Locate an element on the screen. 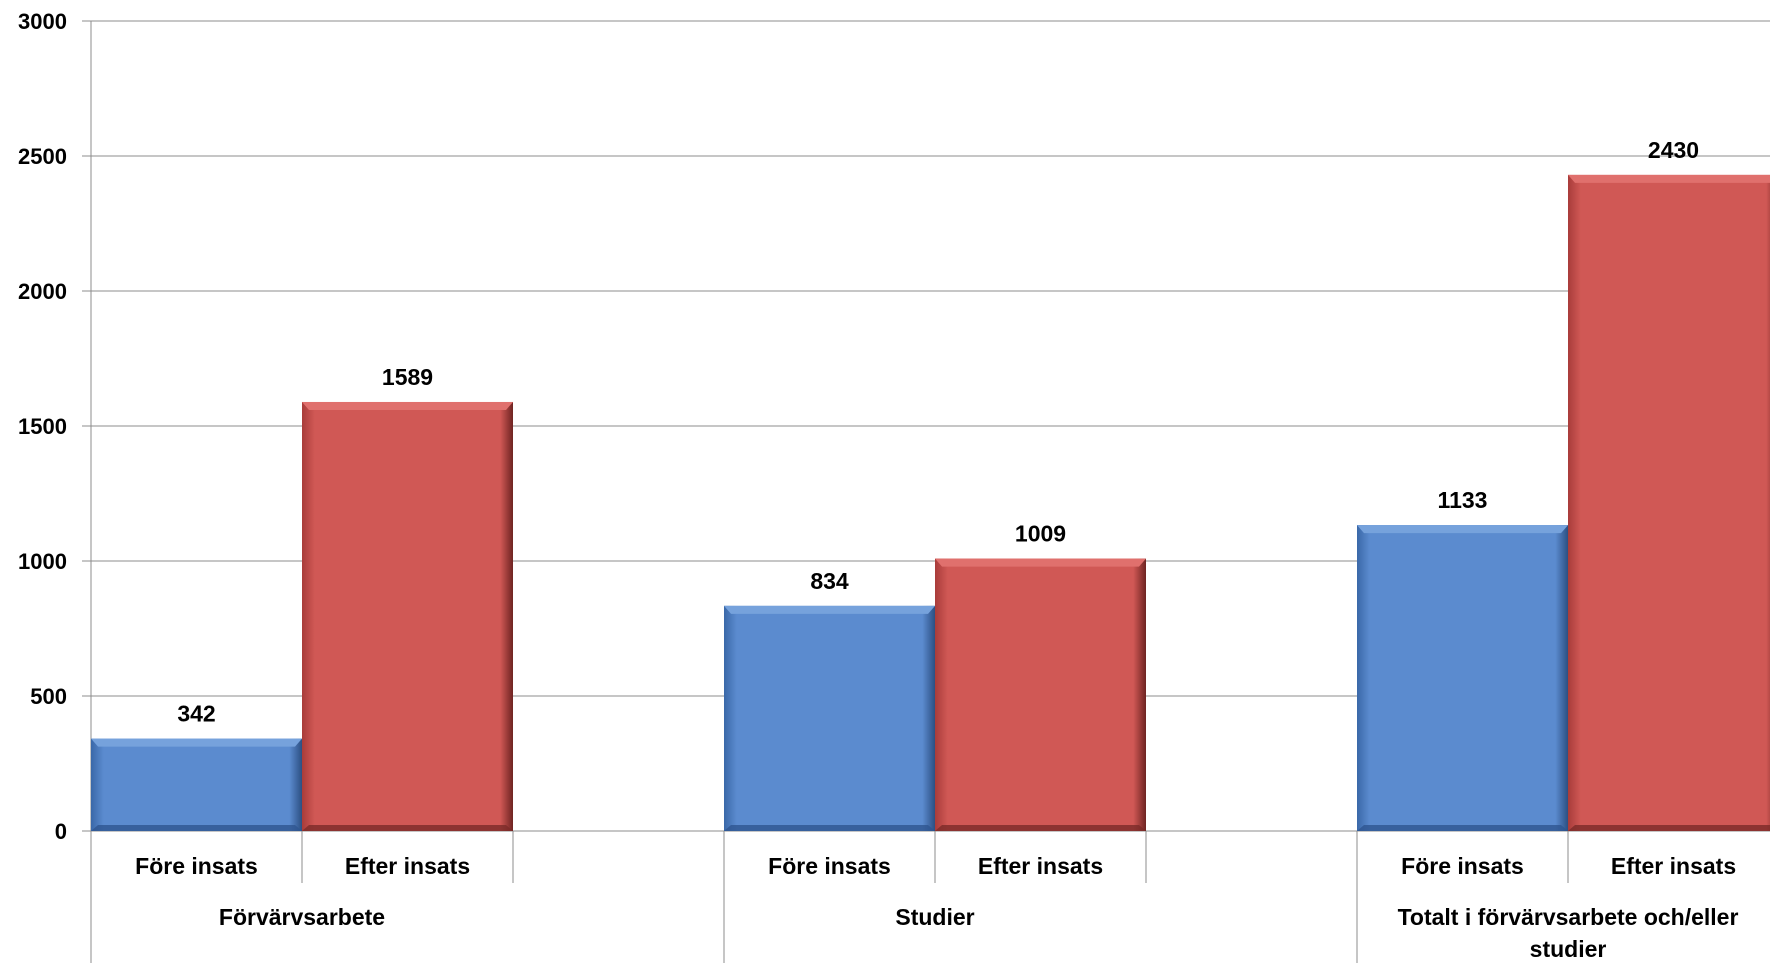  data-label: 834 is located at coordinates (829, 581).